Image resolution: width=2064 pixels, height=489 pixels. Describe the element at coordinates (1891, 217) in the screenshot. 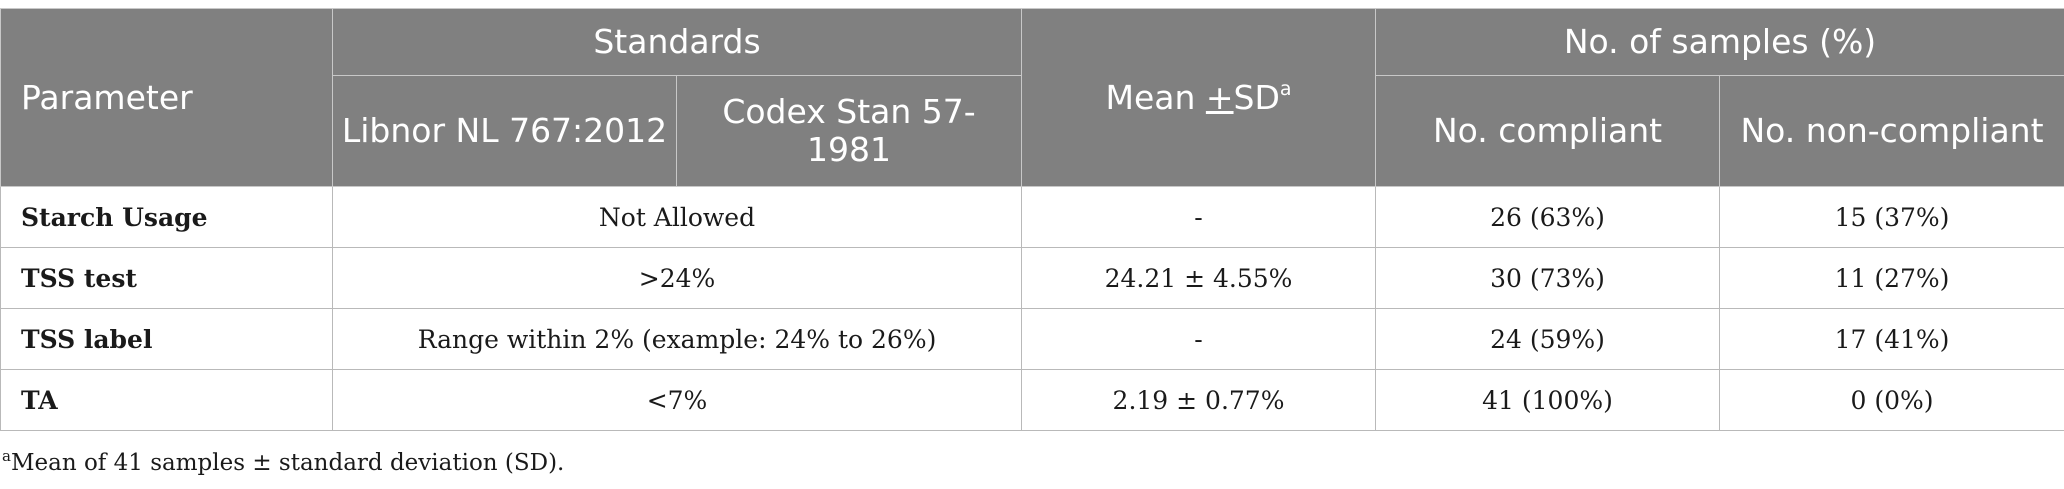

I see `row-noncompliant: 15 (37%)` at that location.